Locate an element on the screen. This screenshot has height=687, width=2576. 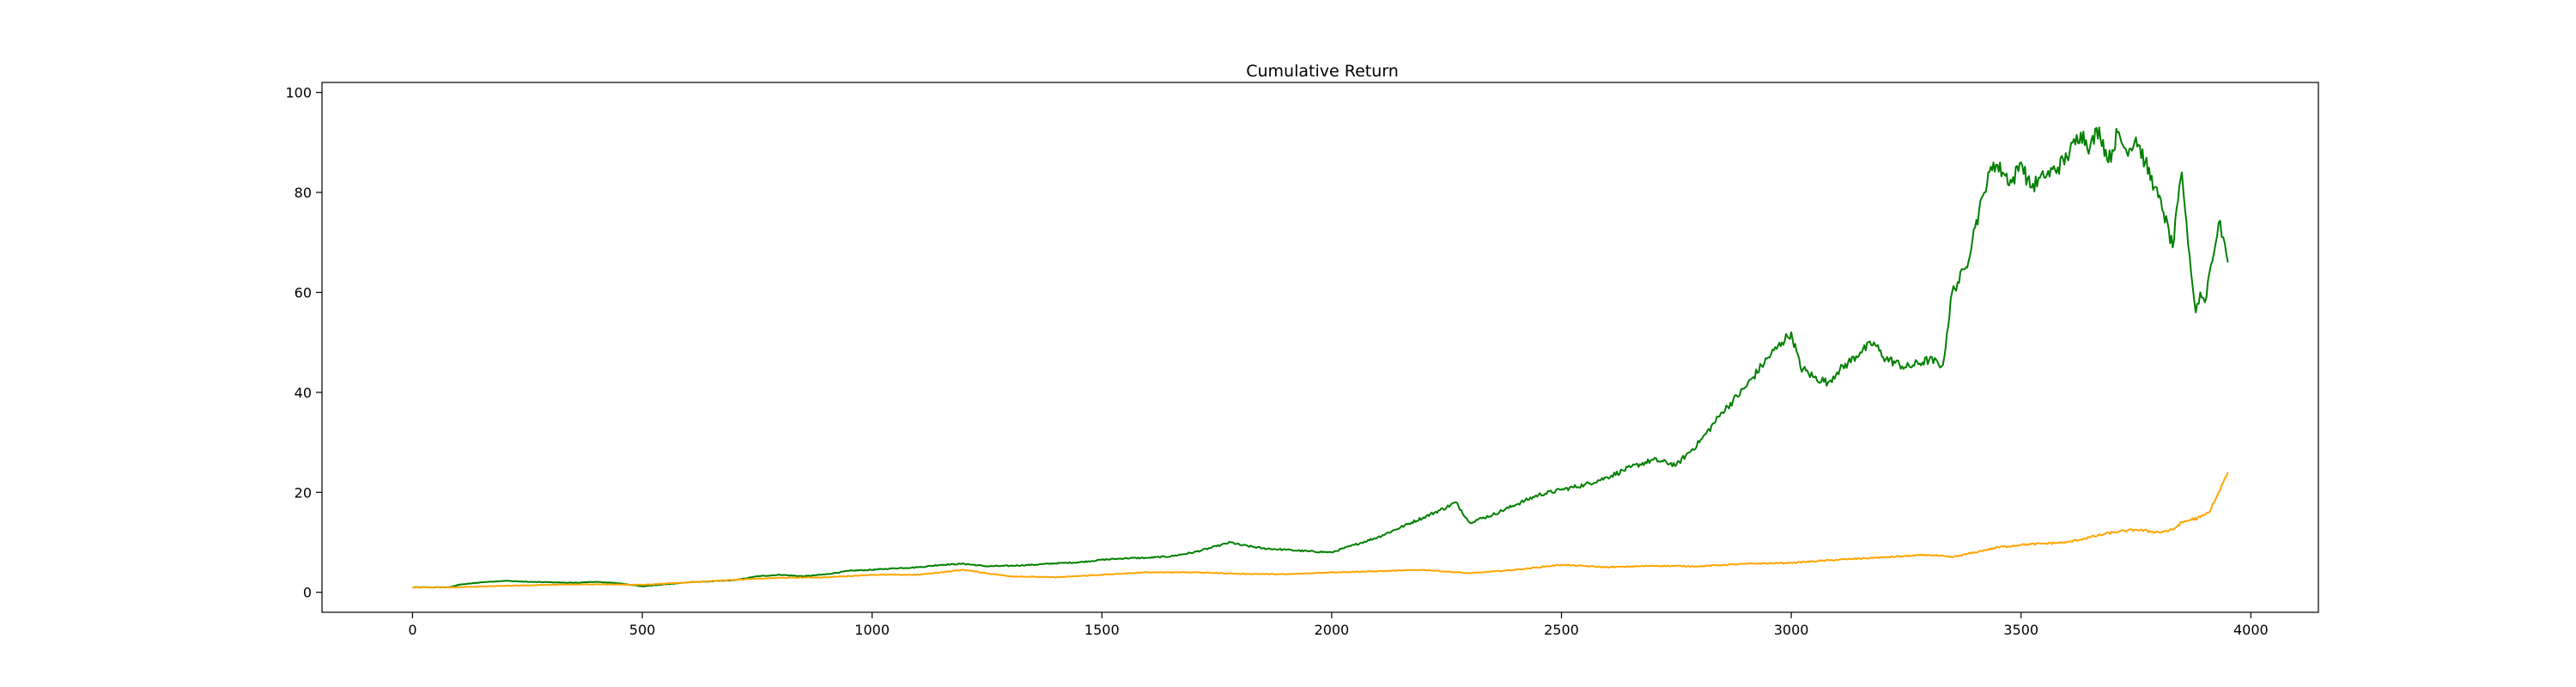
y-tick-label: 100 is located at coordinates (298, 93).